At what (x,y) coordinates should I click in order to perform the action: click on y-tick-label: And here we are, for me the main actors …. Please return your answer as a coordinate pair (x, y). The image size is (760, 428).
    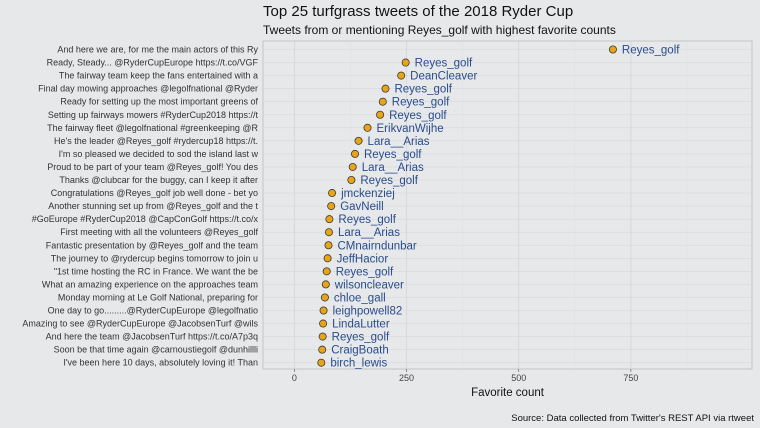
    Looking at the image, I should click on (157, 50).